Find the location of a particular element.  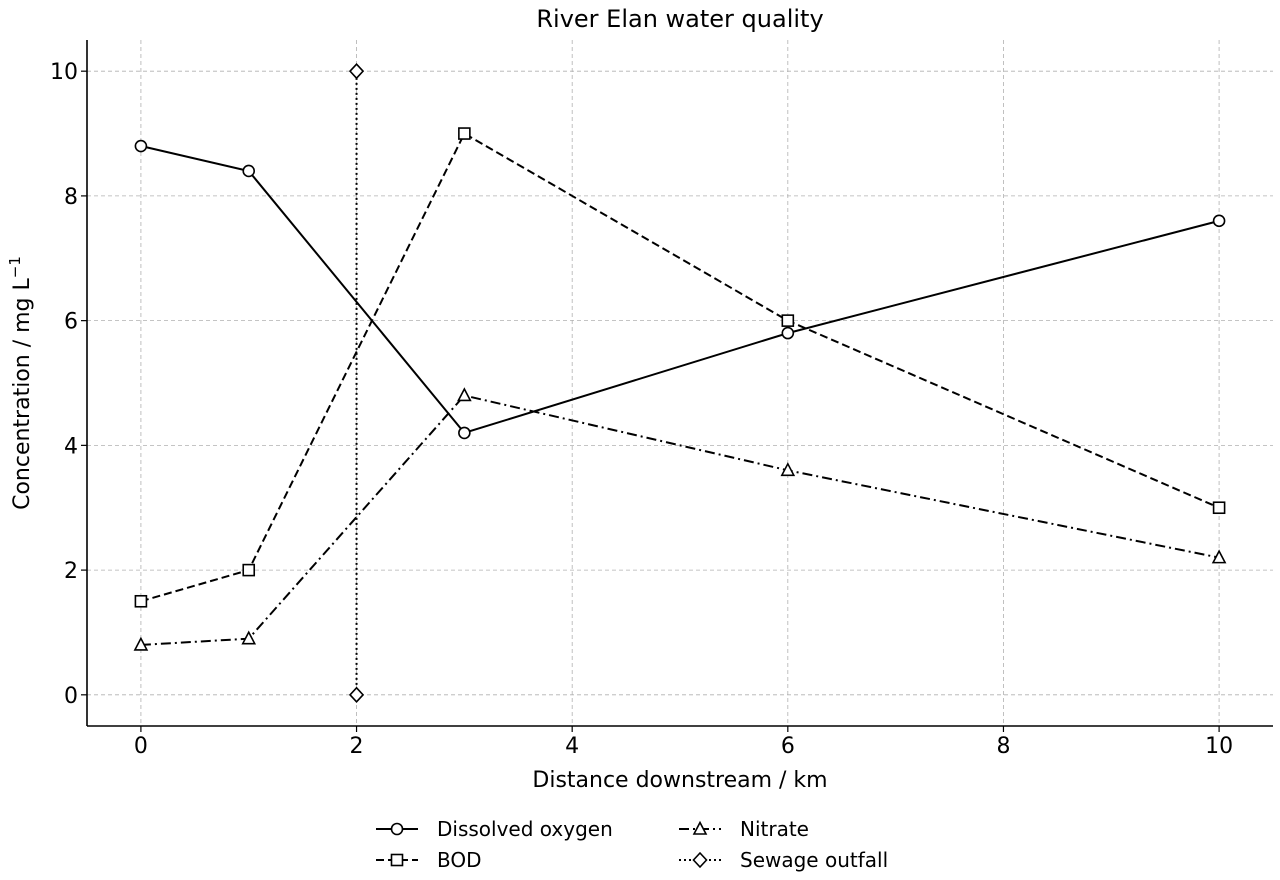

legend-entry: Nitrate is located at coordinates (744, 829).